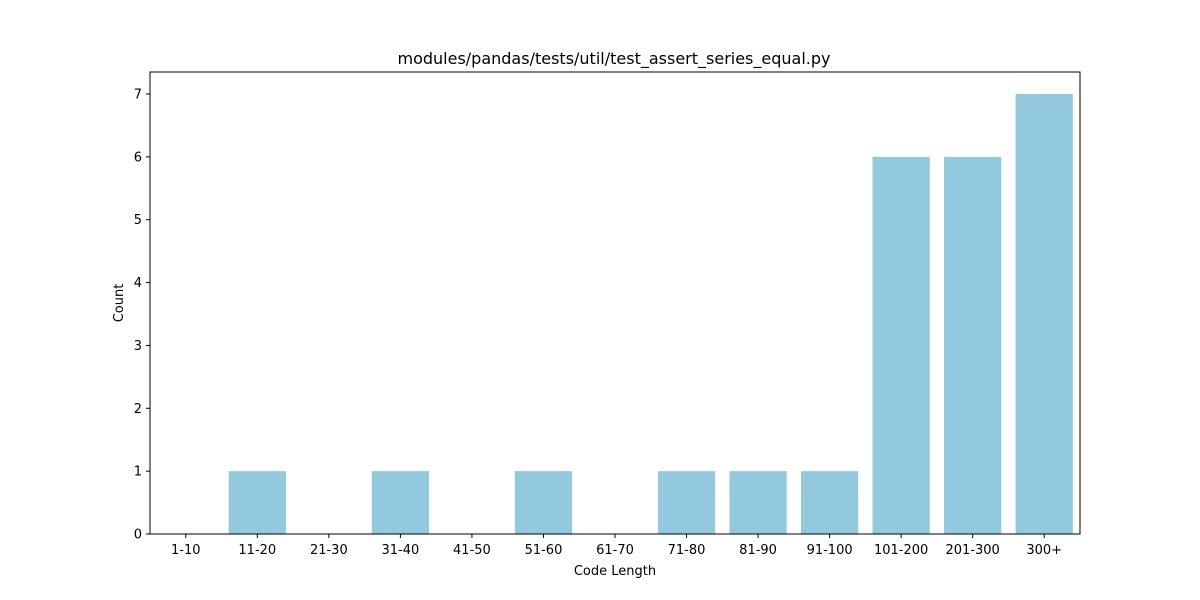 The width and height of the screenshot is (1200, 600). What do you see at coordinates (138, 283) in the screenshot?
I see `y-tick-label: 4` at bounding box center [138, 283].